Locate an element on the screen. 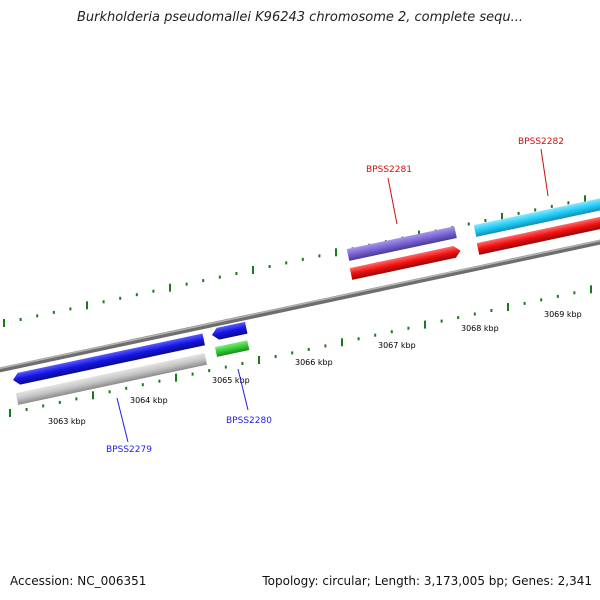  gene-callout-line-bpss2280 is located at coordinates (243, 389).